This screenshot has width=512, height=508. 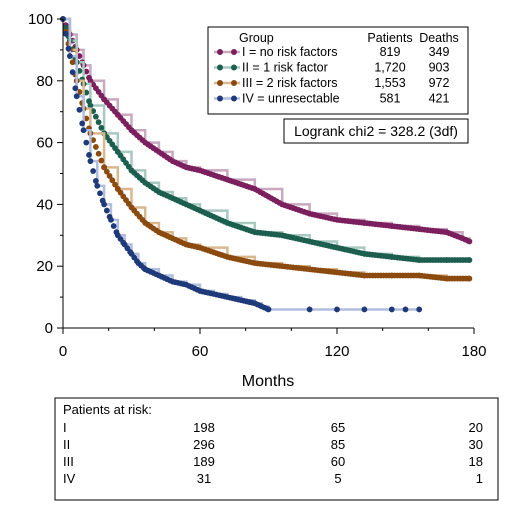 I want to click on y-tick-label: 40, so click(x=44, y=204).